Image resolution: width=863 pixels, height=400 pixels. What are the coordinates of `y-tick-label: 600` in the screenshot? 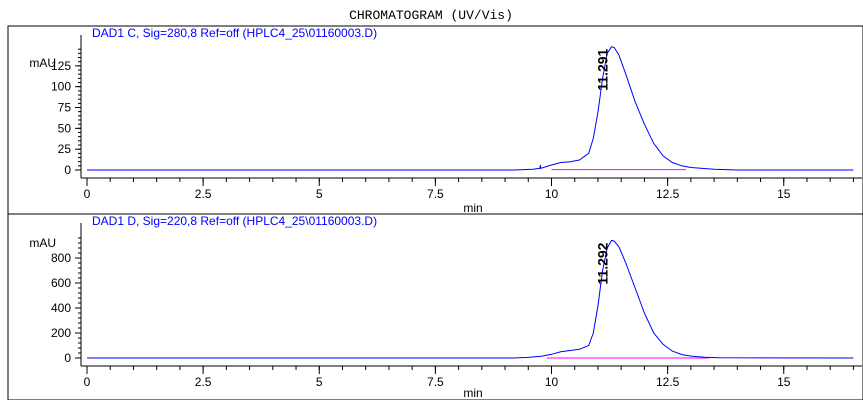 It's located at (61, 283).